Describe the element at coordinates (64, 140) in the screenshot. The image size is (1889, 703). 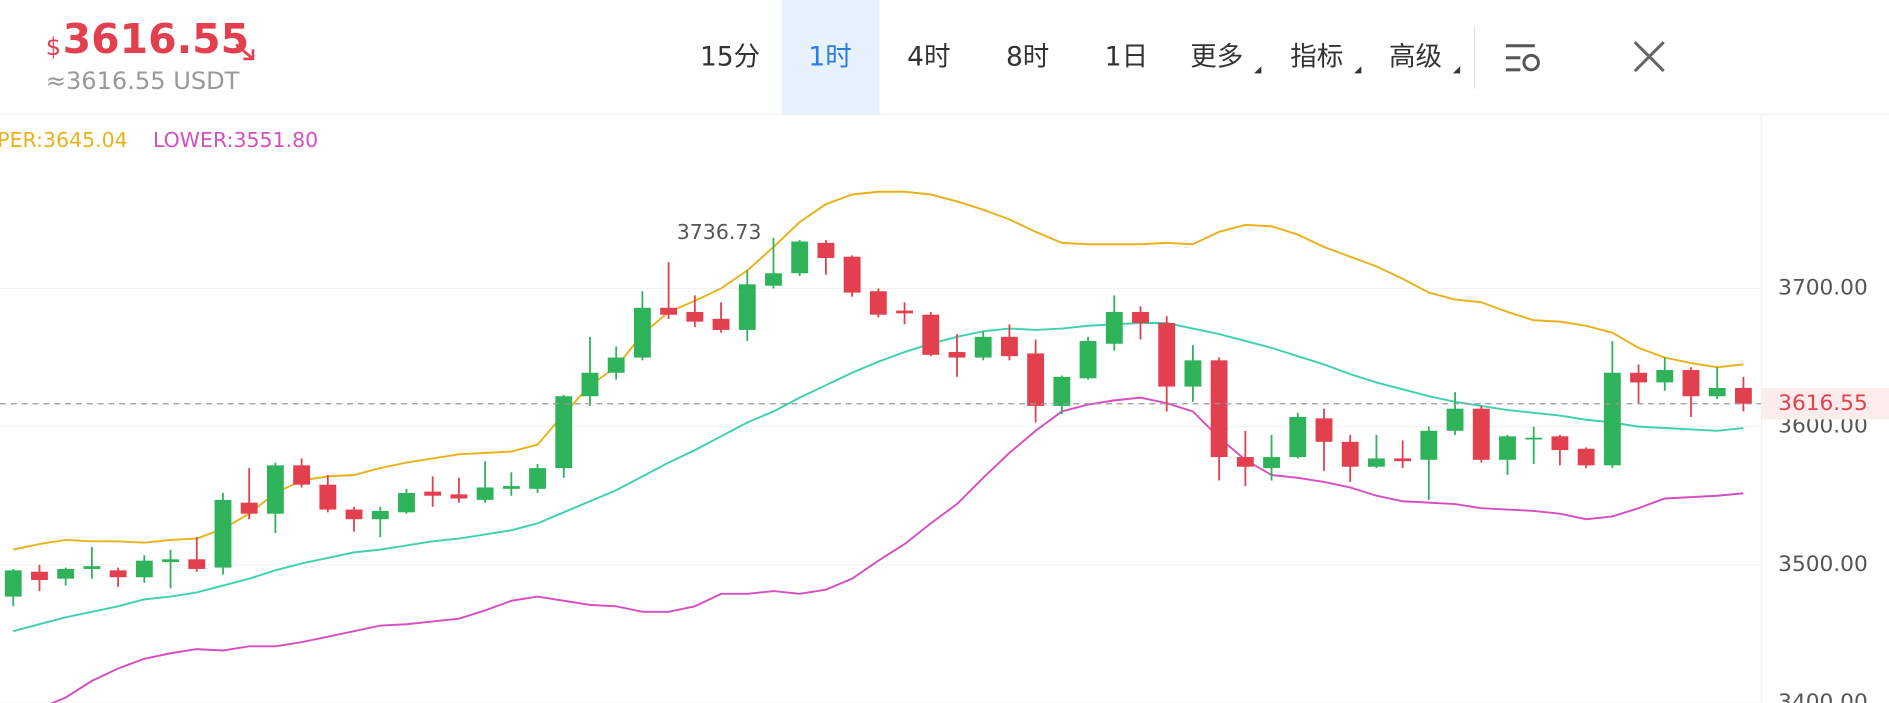
I see `legend-entry: UPPER:3645.04` at that location.